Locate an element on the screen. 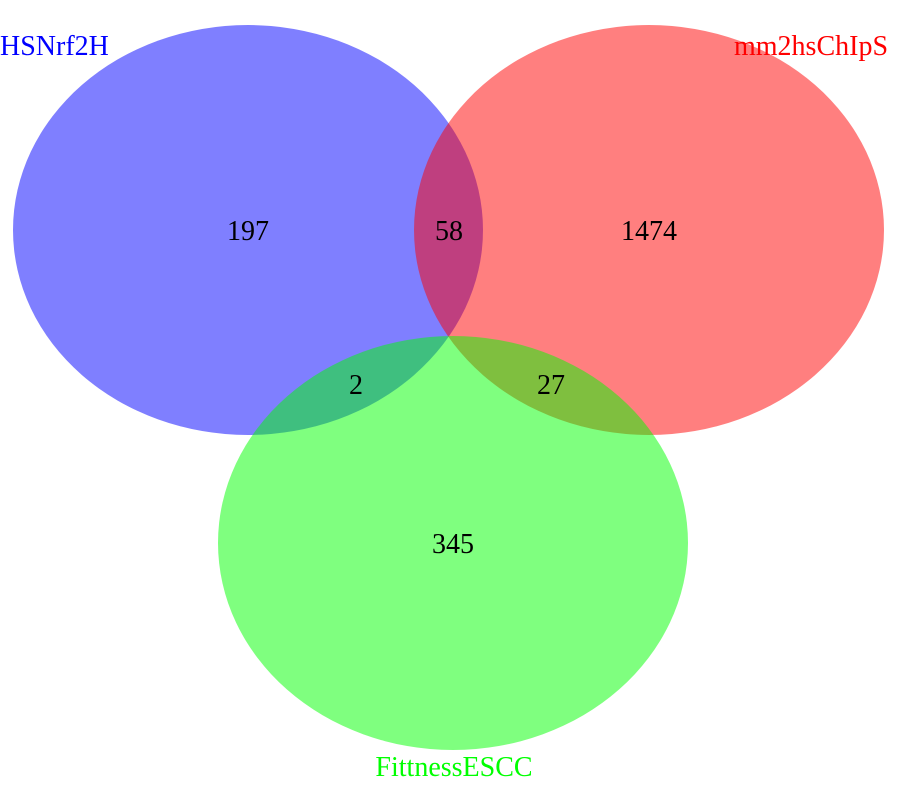 This screenshot has height=796, width=898. region-count-mm2hschips-fittnessescc: 27 is located at coordinates (551, 385).